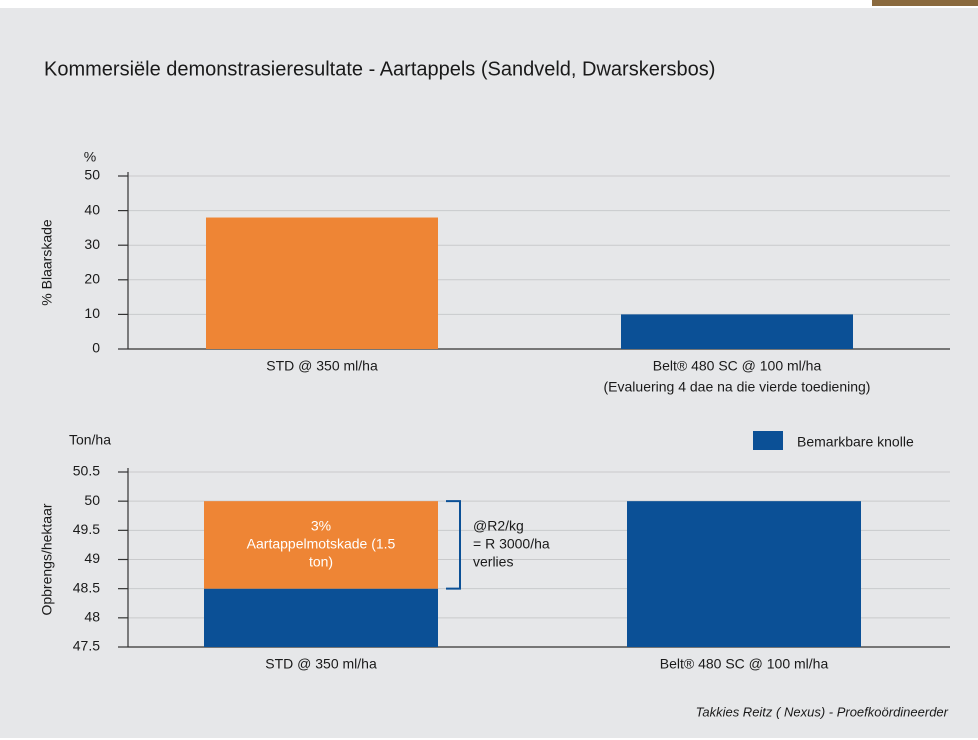 Image resolution: width=978 pixels, height=740 pixels. Describe the element at coordinates (855, 442) in the screenshot. I see `legend-label: Bemarkbare knolle` at that location.